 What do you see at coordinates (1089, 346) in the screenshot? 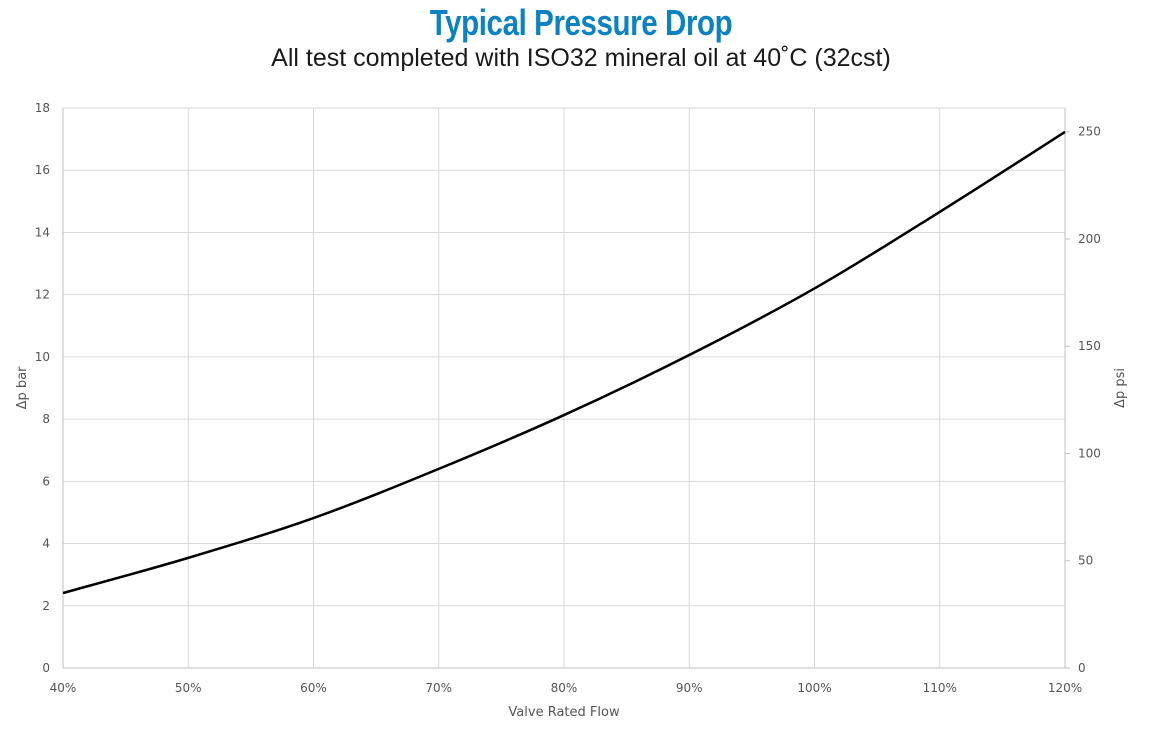
I see `y2-tick-label: 150` at bounding box center [1089, 346].